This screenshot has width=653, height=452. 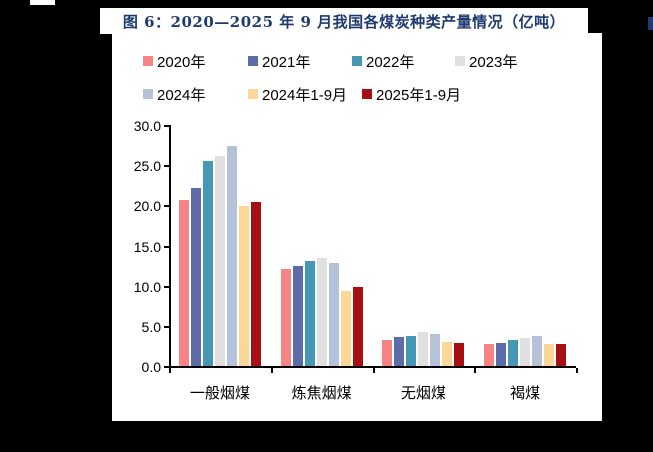 I want to click on x-axis-category-label: 一般烟煤, so click(x=219, y=393).